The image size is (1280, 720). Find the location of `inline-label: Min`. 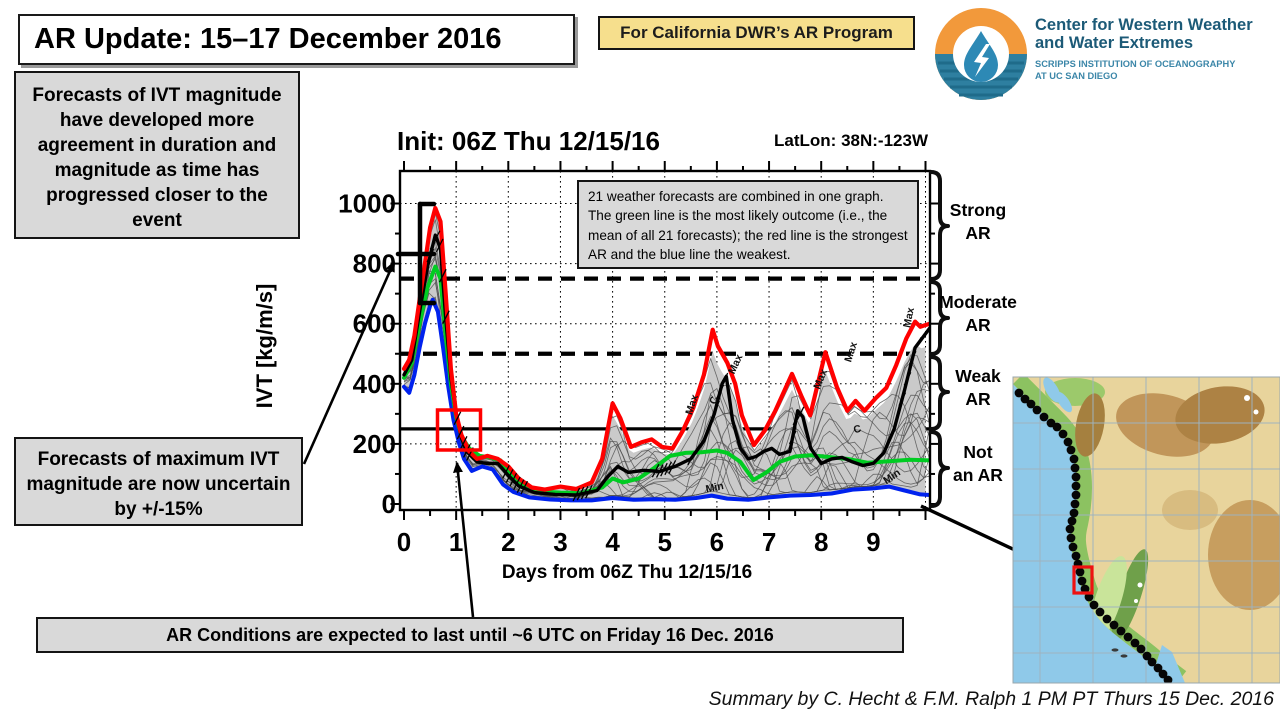

inline-label: Min is located at coordinates (715, 487).